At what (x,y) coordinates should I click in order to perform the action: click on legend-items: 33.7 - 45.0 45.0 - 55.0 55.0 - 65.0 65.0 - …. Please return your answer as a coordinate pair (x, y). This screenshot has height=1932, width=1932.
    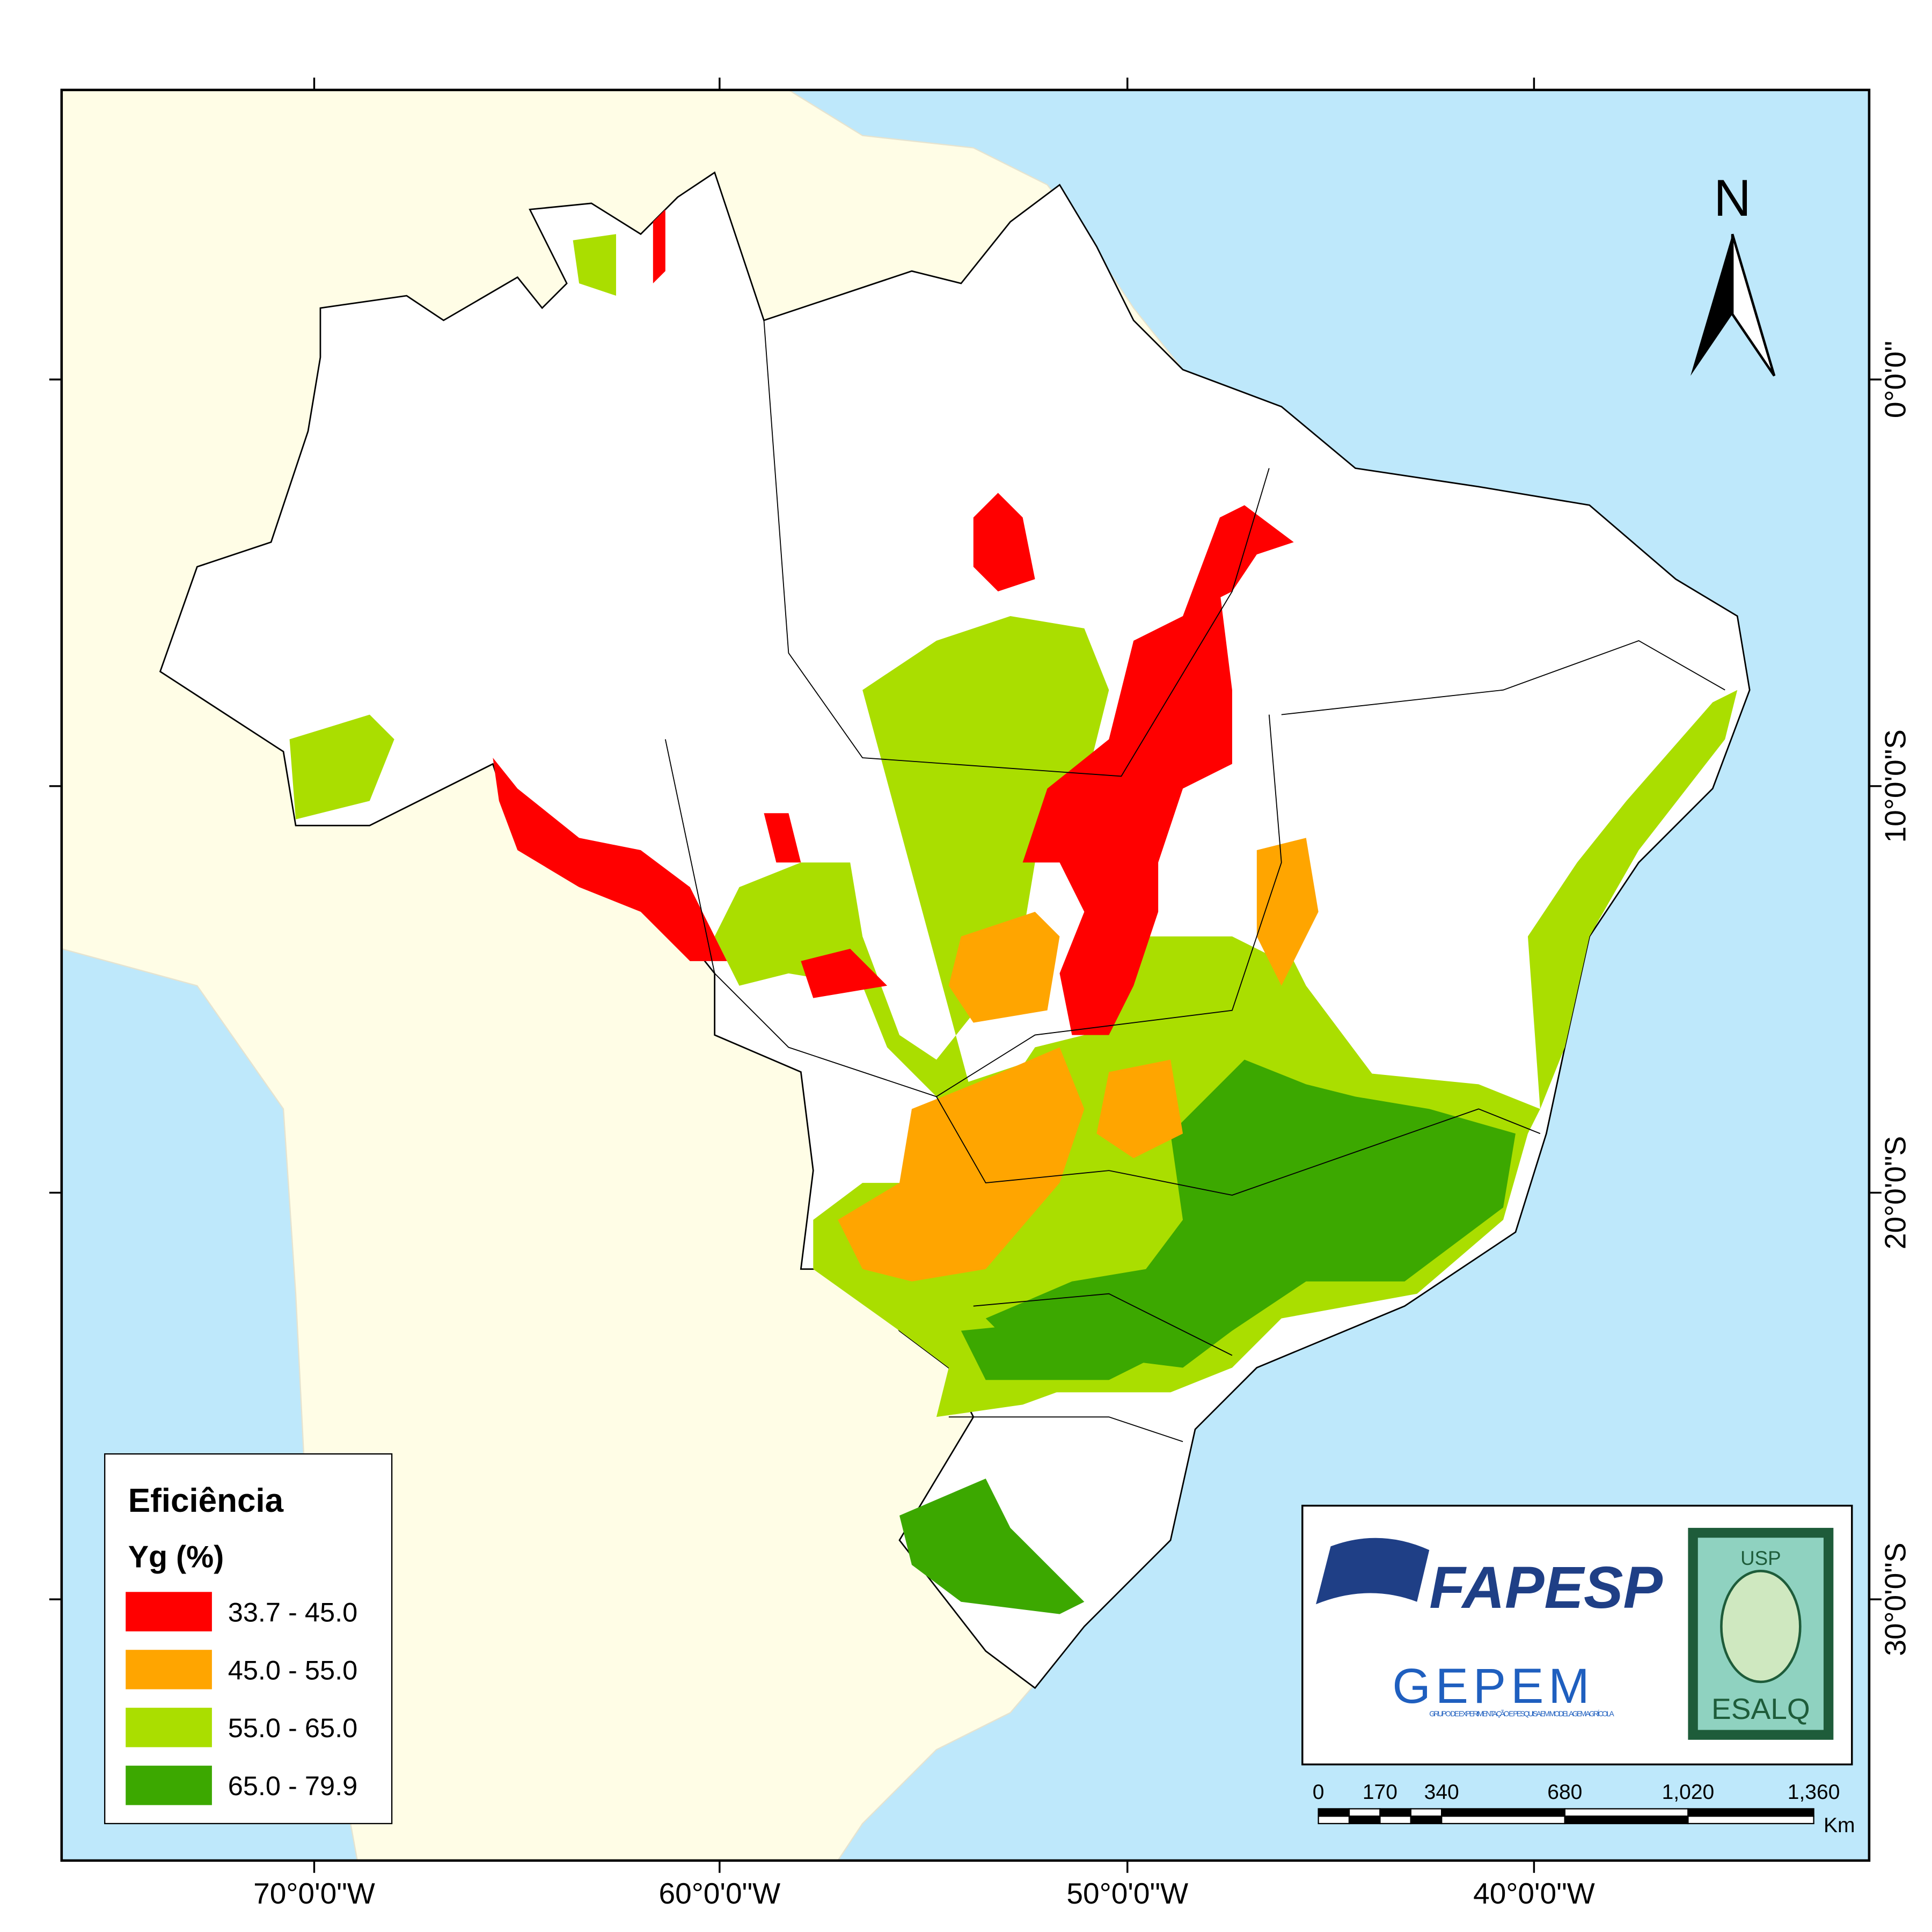
    Looking at the image, I should click on (241, 1698).